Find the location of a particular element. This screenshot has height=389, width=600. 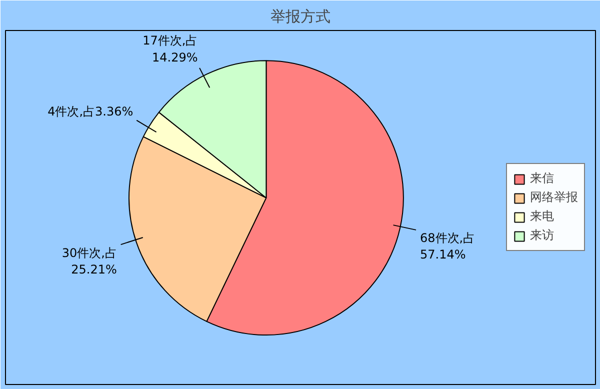

legend-label: 来电 is located at coordinates (542, 216).